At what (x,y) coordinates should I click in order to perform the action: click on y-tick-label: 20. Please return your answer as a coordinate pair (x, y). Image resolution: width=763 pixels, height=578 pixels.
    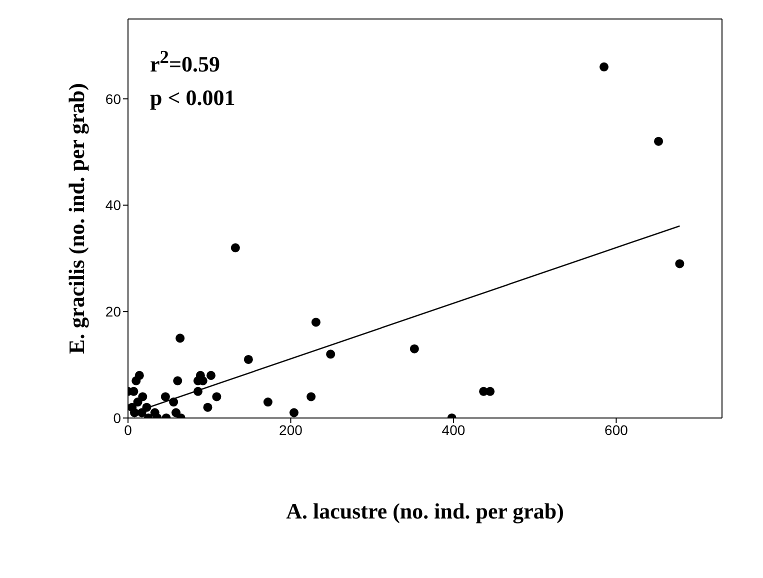
    Looking at the image, I should click on (113, 312).